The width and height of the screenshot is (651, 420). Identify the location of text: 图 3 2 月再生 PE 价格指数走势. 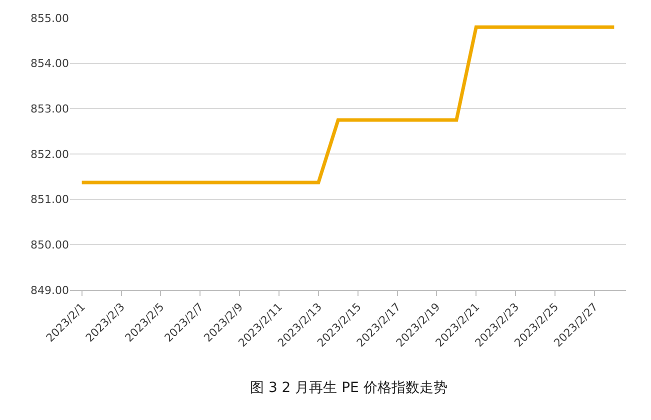
(349, 388).